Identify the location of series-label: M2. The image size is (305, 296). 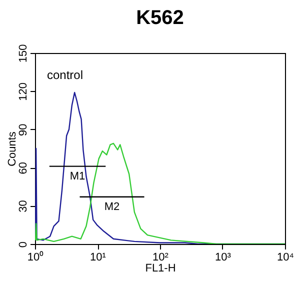
(112, 206).